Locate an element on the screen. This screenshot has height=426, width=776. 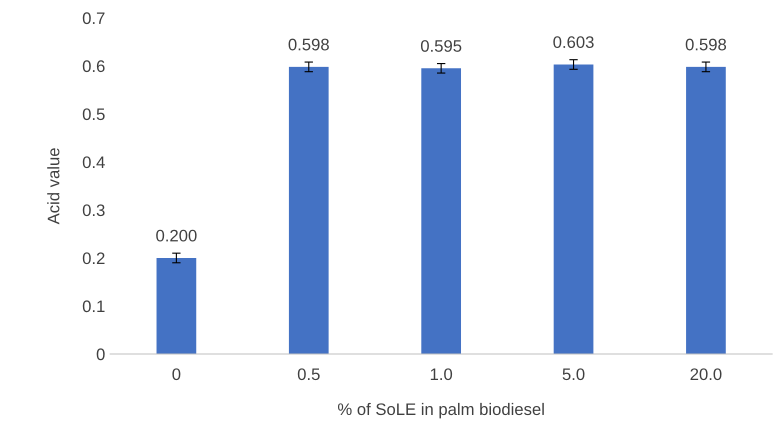
y-tick-label: 0.6 is located at coordinates (93, 66).